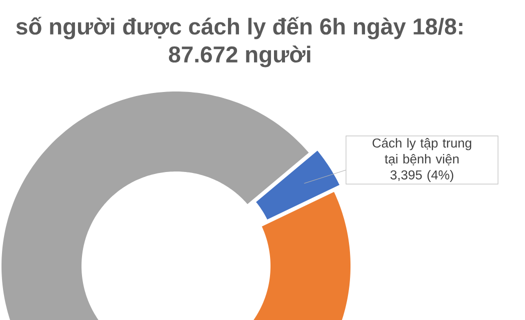 This screenshot has width=525, height=320. Describe the element at coordinates (422, 152) in the screenshot. I see `slice-label: Cách ly tập trung tại bệnh viện` at that location.